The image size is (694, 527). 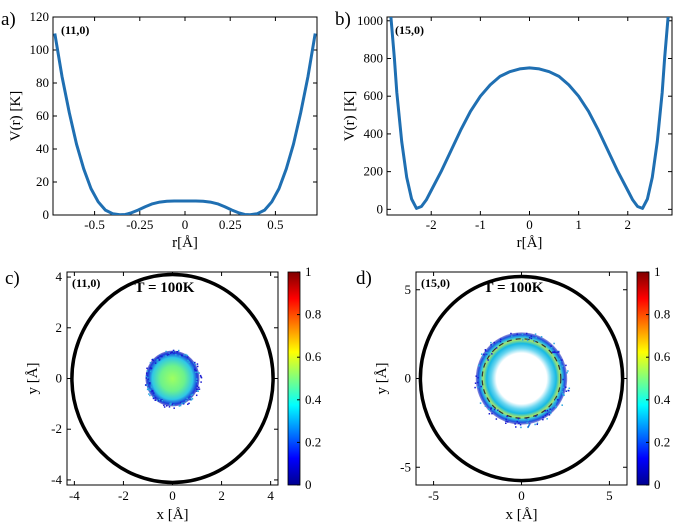 What do you see at coordinates (8, 19) in the screenshot?
I see `panel-label: a)` at bounding box center [8, 19].